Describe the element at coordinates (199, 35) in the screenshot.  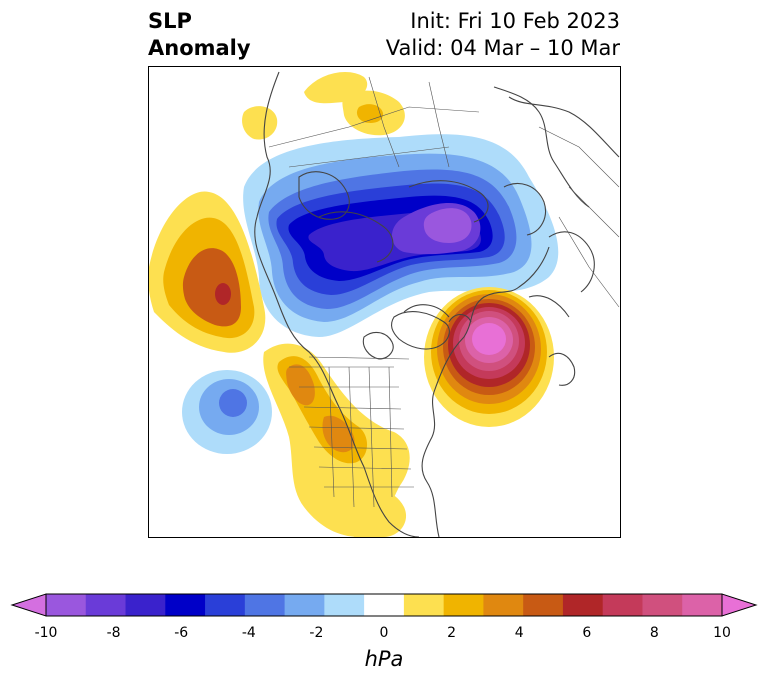
I see `map-title: SLP Anomaly` at that location.